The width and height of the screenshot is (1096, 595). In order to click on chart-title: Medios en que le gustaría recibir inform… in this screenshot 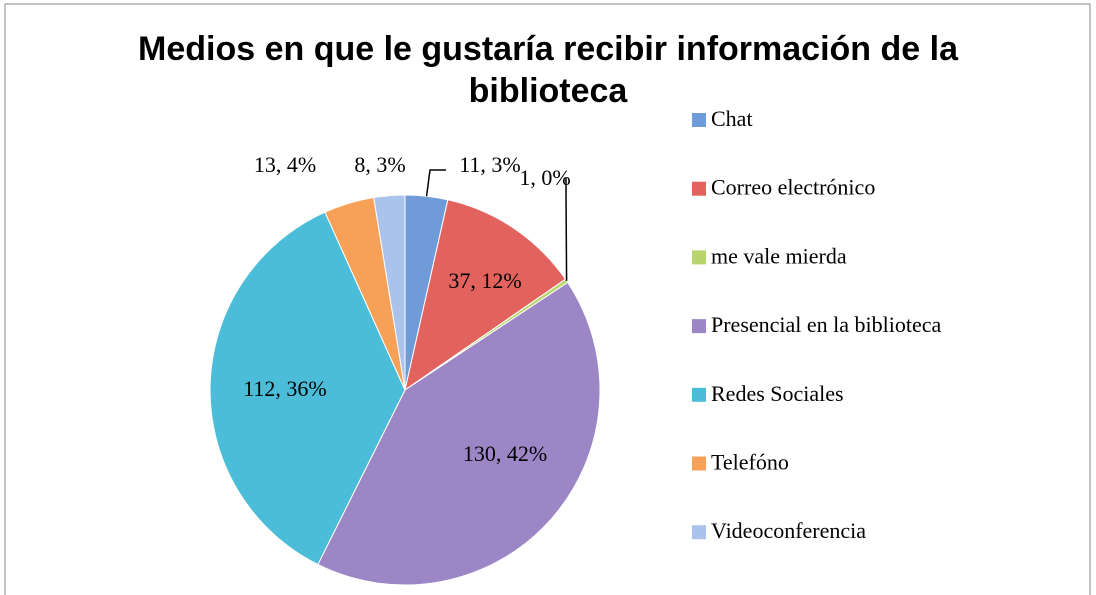, I will do `click(548, 70)`.